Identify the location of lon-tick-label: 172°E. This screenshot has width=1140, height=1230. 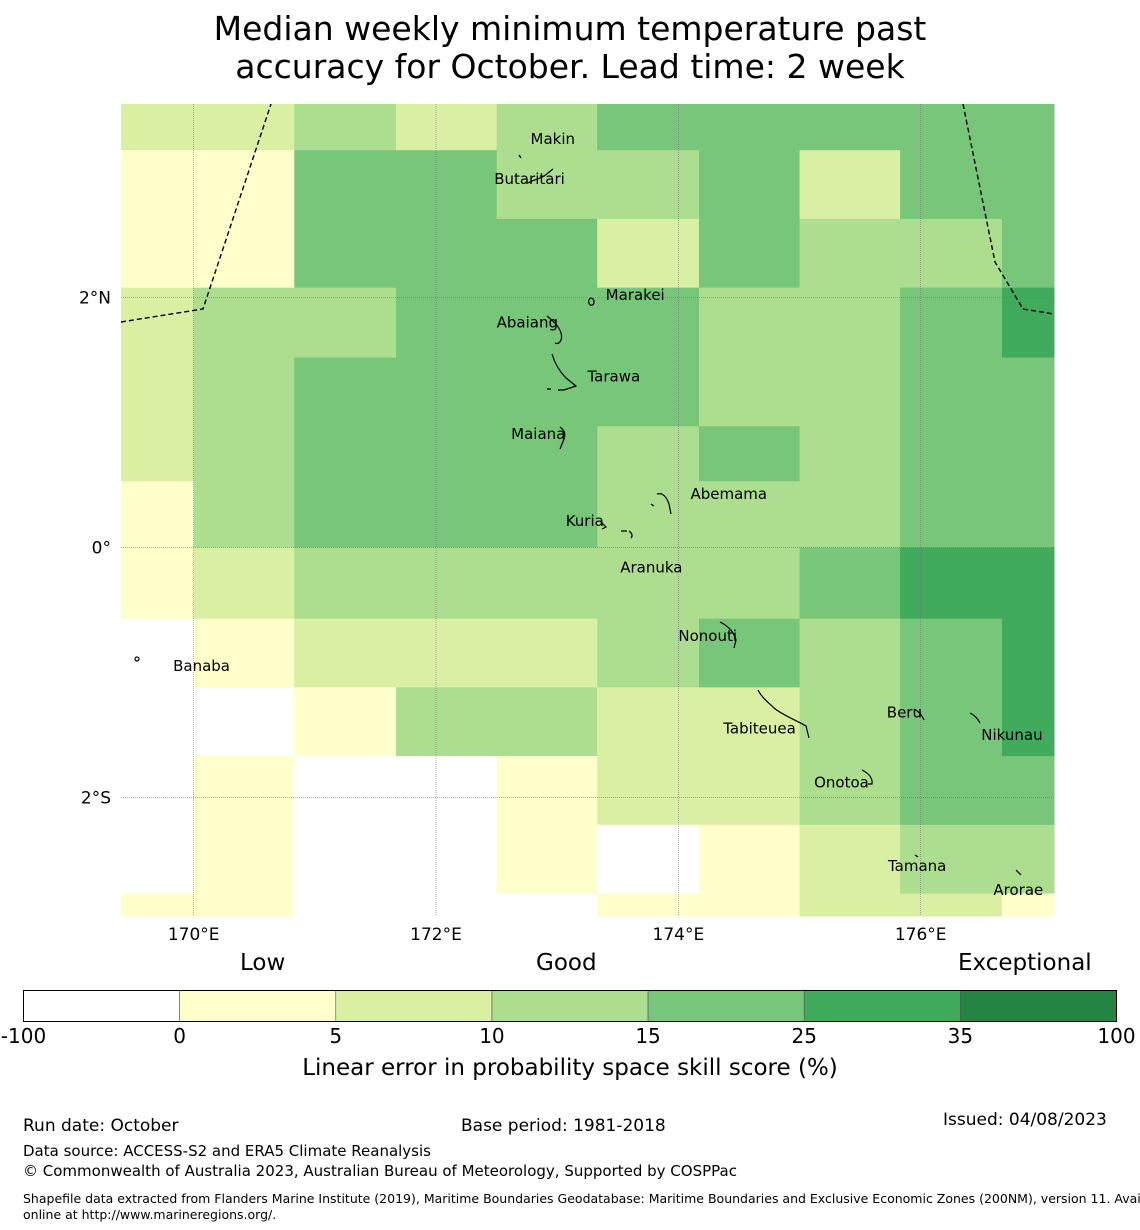
(436, 935).